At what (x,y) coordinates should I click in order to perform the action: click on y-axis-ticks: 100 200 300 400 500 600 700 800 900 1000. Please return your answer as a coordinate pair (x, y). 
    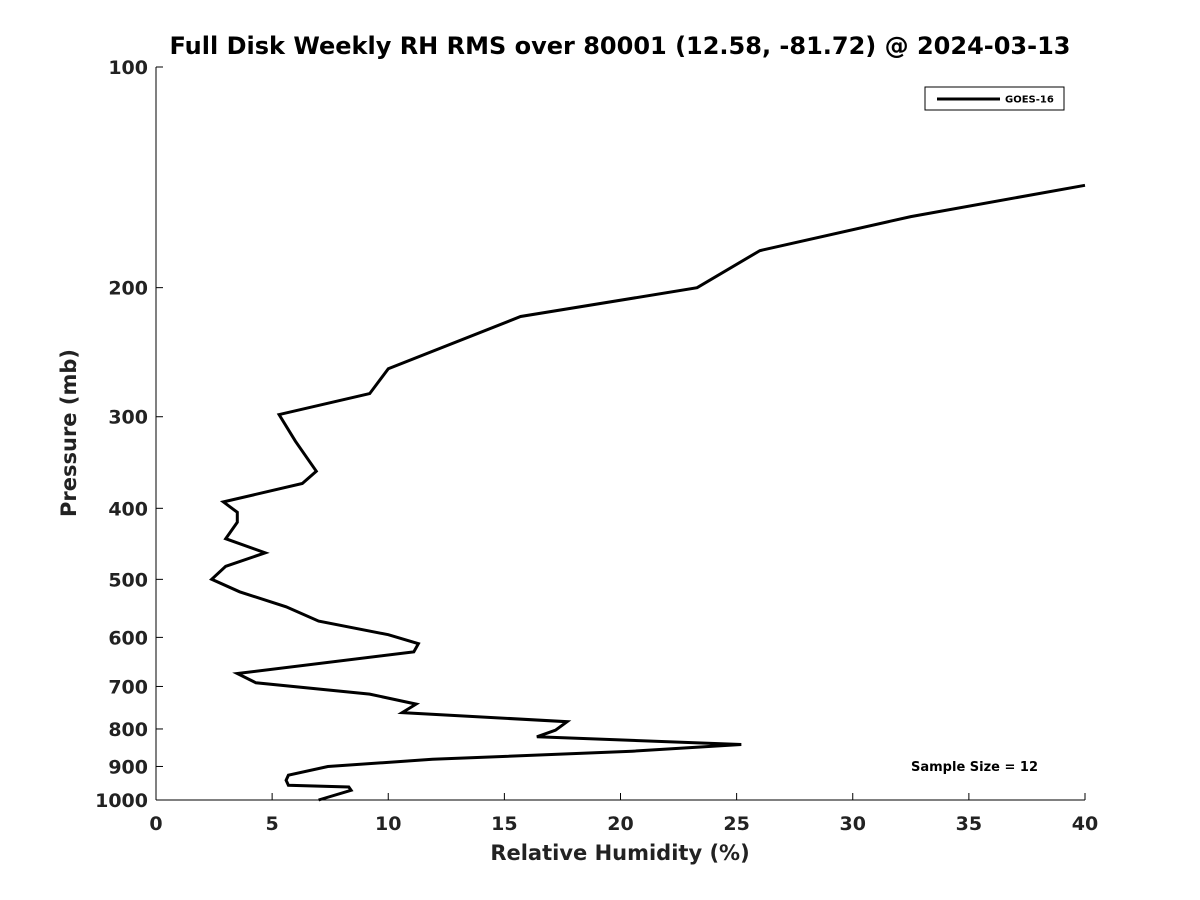
    Looking at the image, I should click on (129, 434).